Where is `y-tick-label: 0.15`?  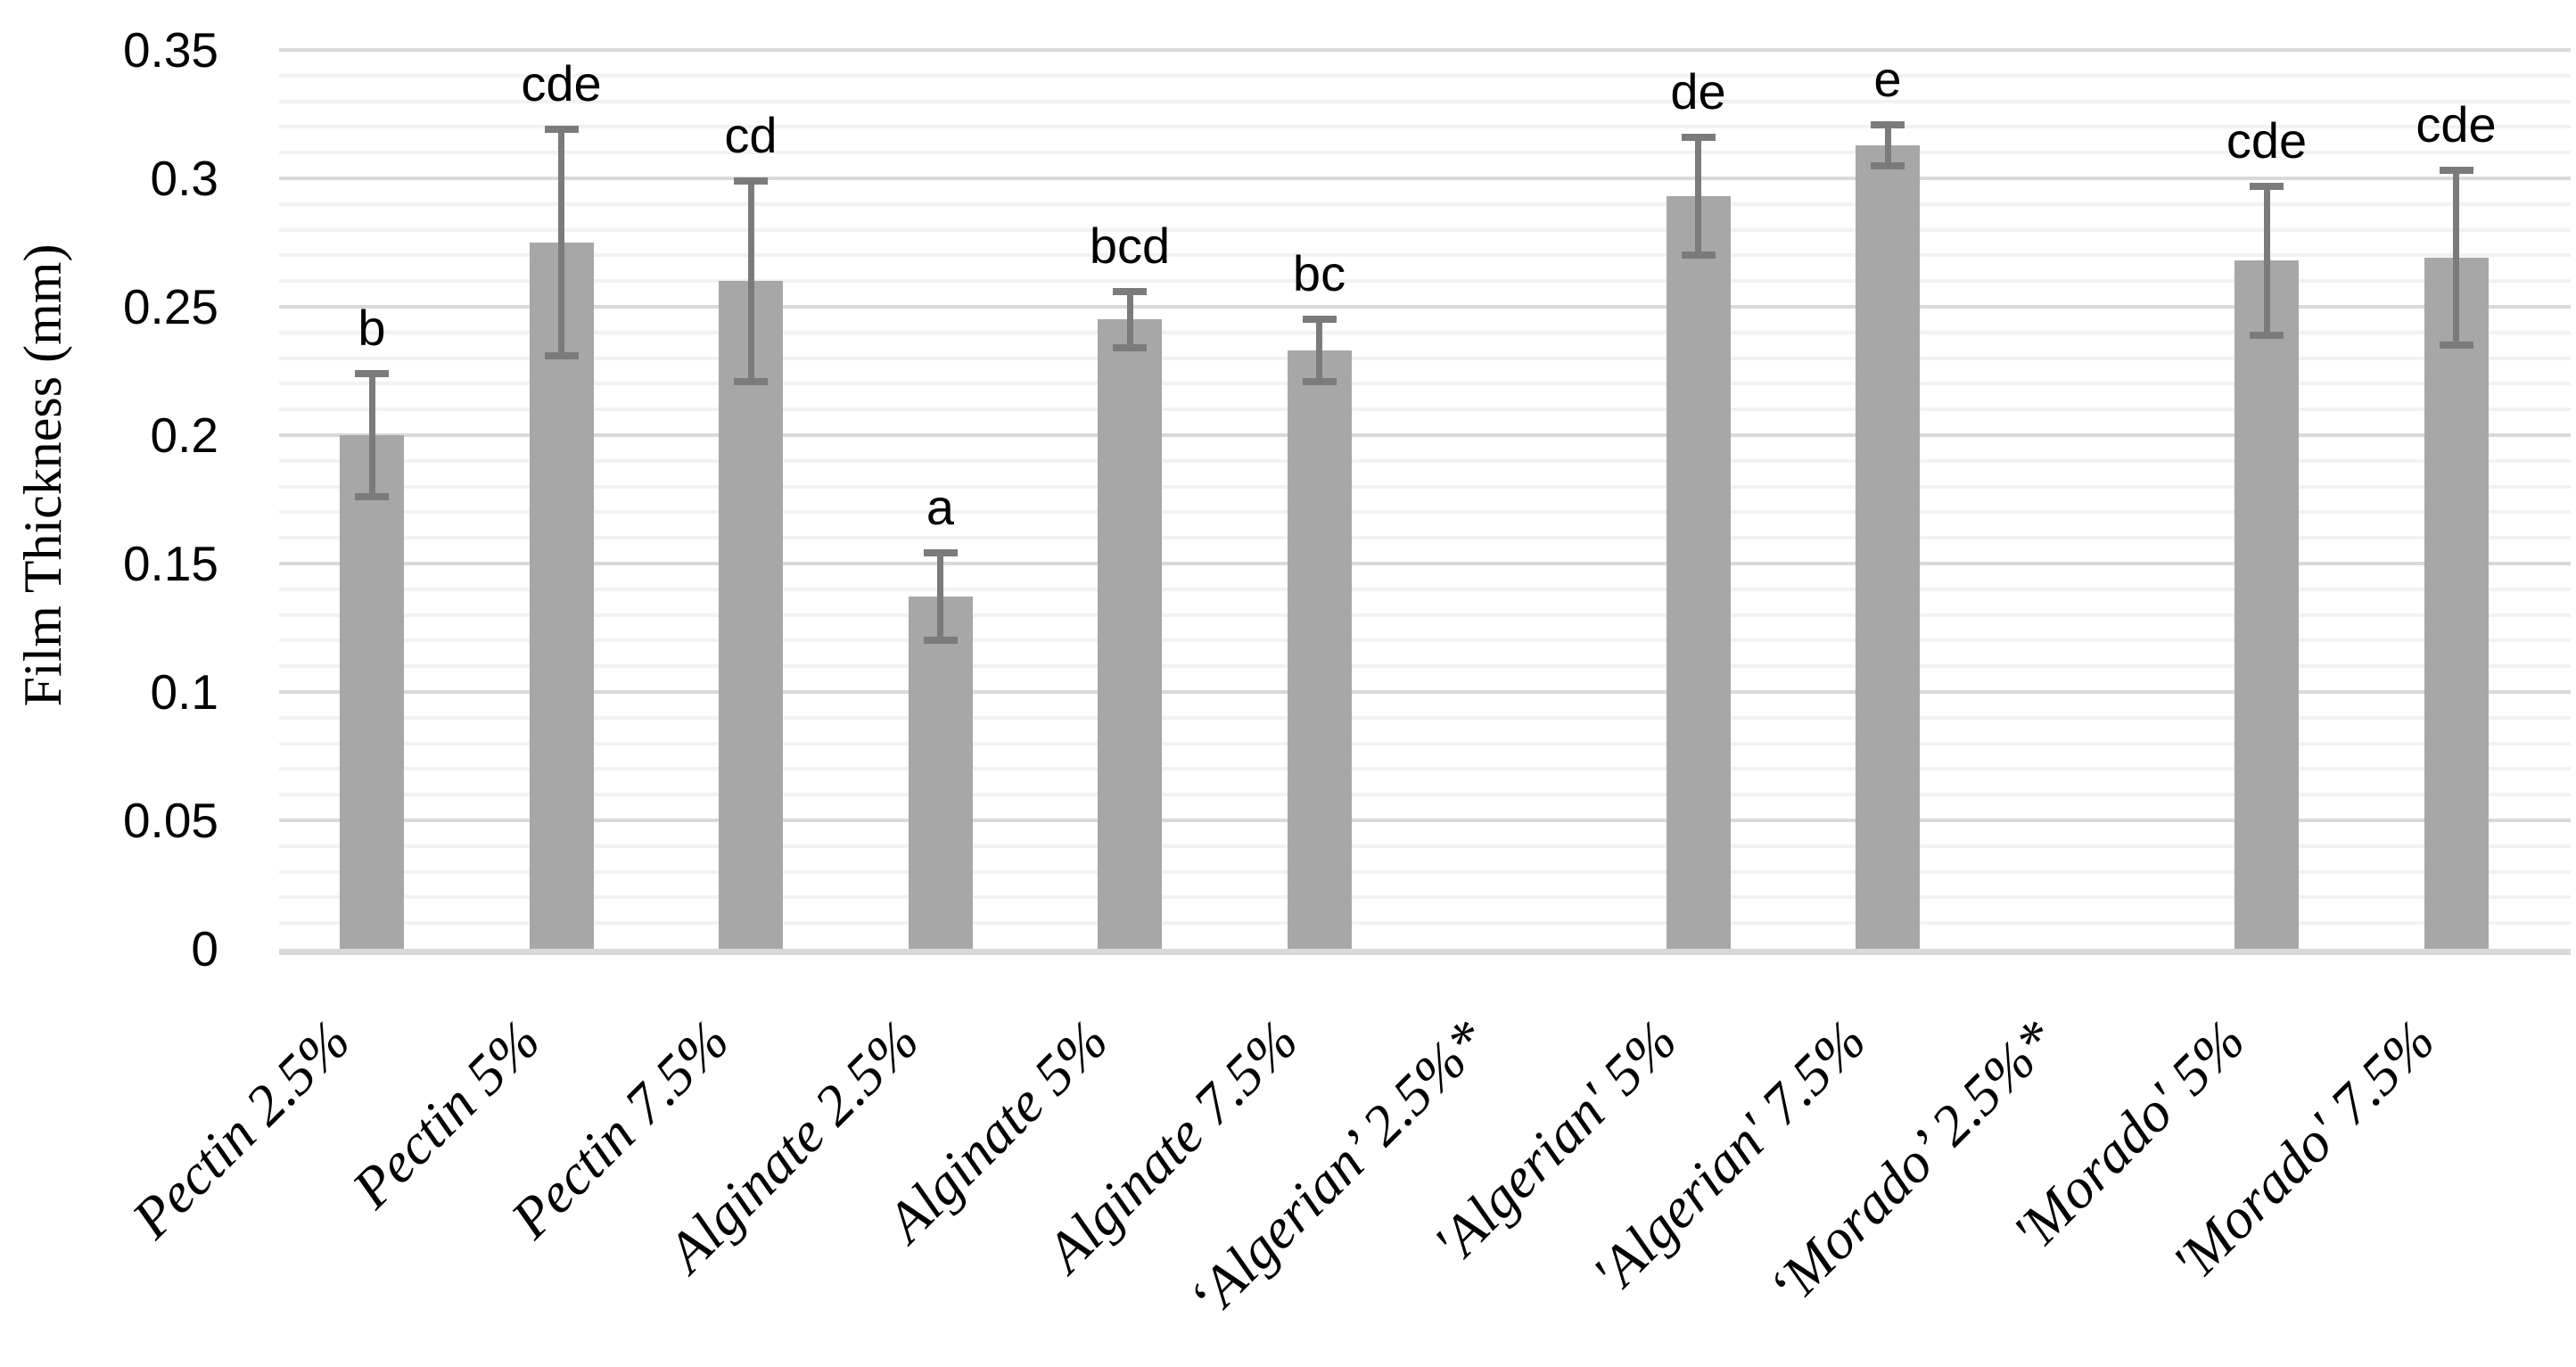
y-tick-label: 0.15 is located at coordinates (170, 563).